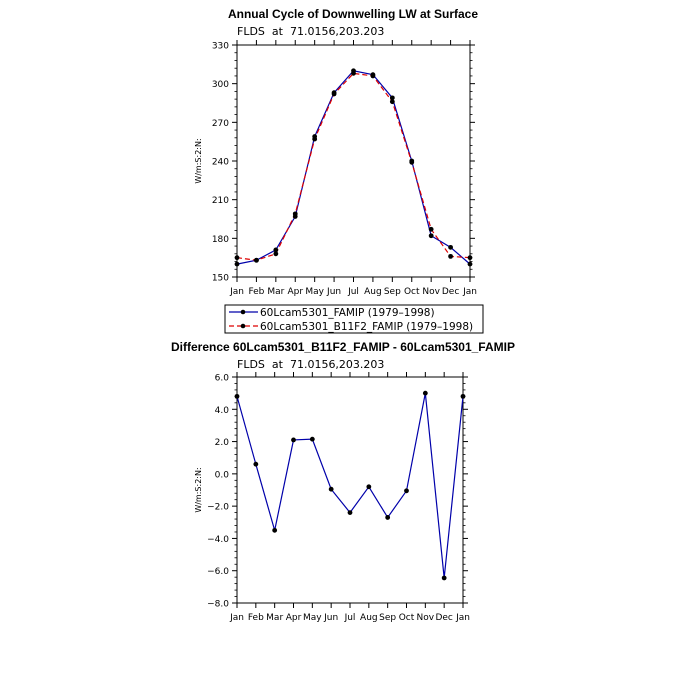  Describe the element at coordinates (443, 618) in the screenshot. I see `difference-x-tick-label: Dec` at that location.